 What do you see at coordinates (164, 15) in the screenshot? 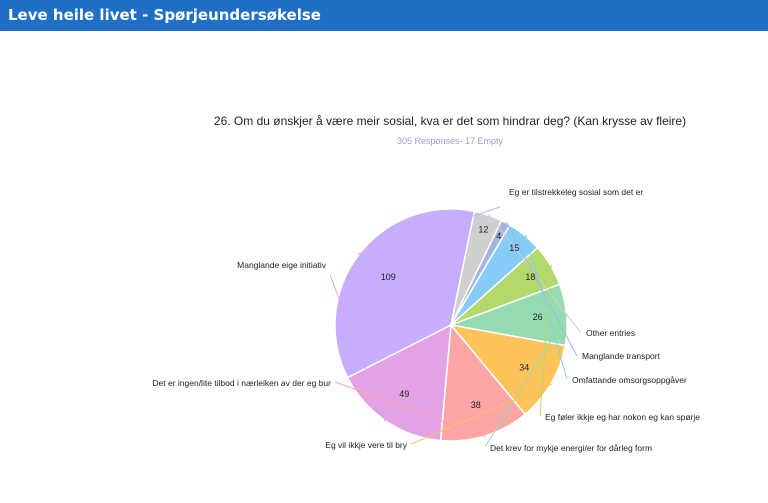
I see `app-title: Leve heile livet - Spørjeundersøkelse` at bounding box center [164, 15].